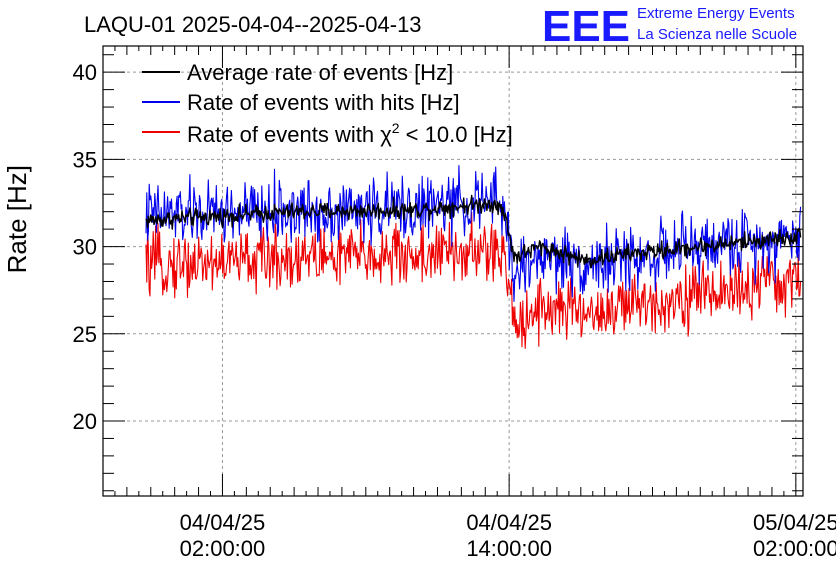  What do you see at coordinates (85, 159) in the screenshot?
I see `y-tick-label: 35` at bounding box center [85, 159].